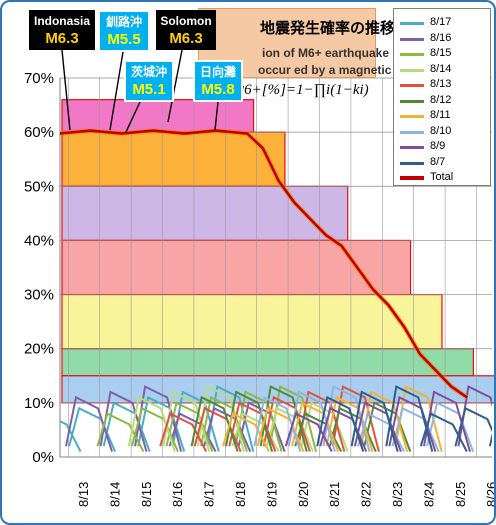 The height and width of the screenshot is (525, 496). I want to click on callout-ibaraki: 茨城沖 M5.1, so click(149, 81).